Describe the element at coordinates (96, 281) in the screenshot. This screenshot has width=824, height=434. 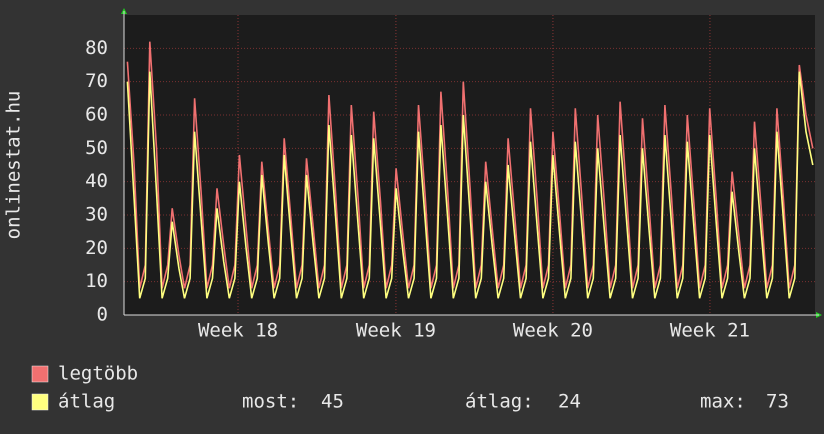
I see `y-tick-label: 10` at that location.